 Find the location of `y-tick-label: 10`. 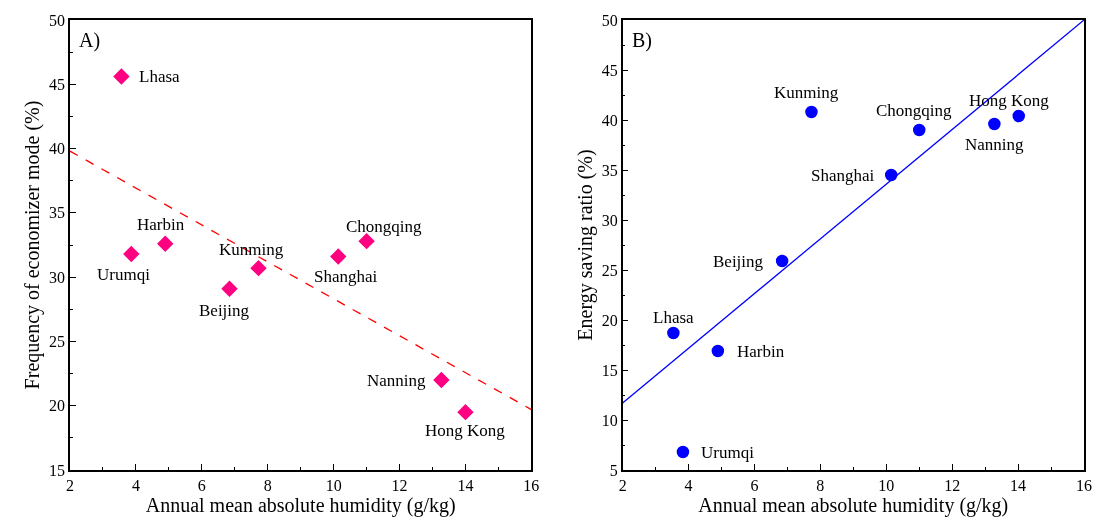

y-tick-label: 10 is located at coordinates (609, 420).